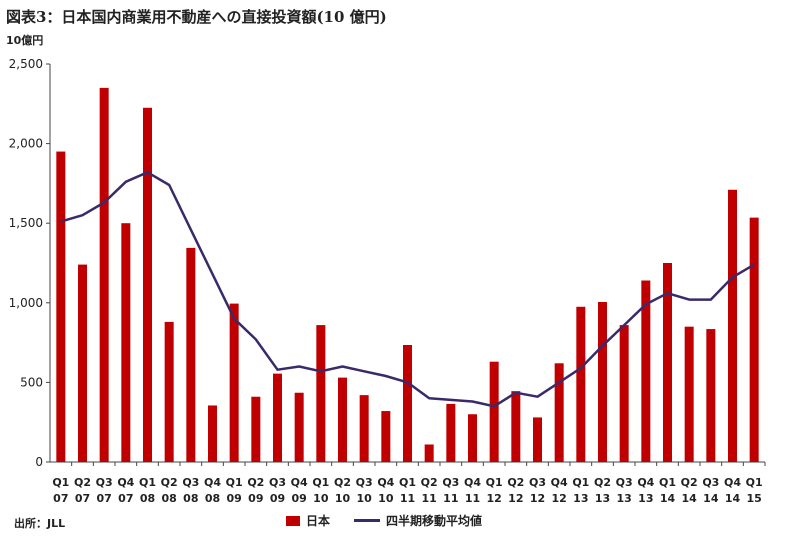 The image size is (800, 541). What do you see at coordinates (26, 223) in the screenshot?
I see `y-tick-label: 1,500` at bounding box center [26, 223].